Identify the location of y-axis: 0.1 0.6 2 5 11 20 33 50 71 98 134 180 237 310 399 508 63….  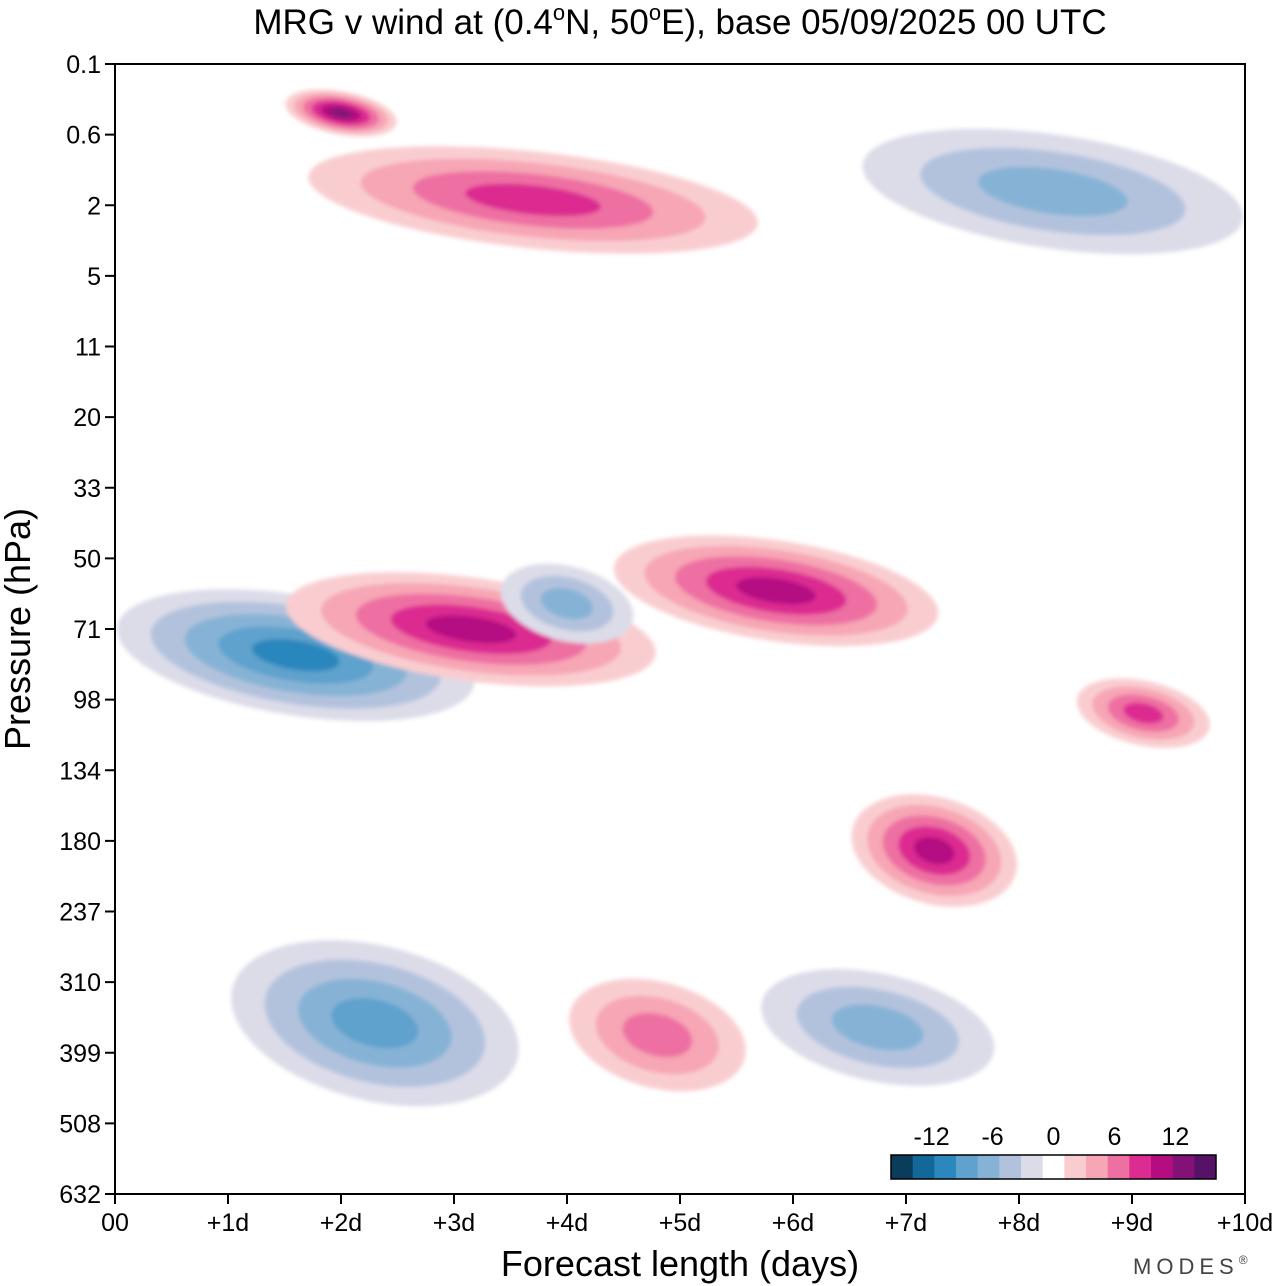
(87, 630).